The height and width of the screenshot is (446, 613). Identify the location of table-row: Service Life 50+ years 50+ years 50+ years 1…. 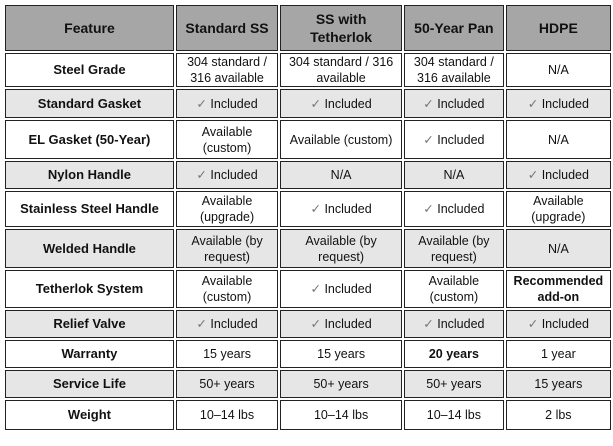
(308, 384).